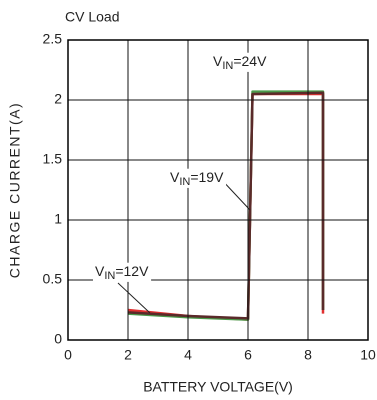 This screenshot has height=400, width=377. Describe the element at coordinates (68, 355) in the screenshot. I see `x-tick-label: 0` at that location.